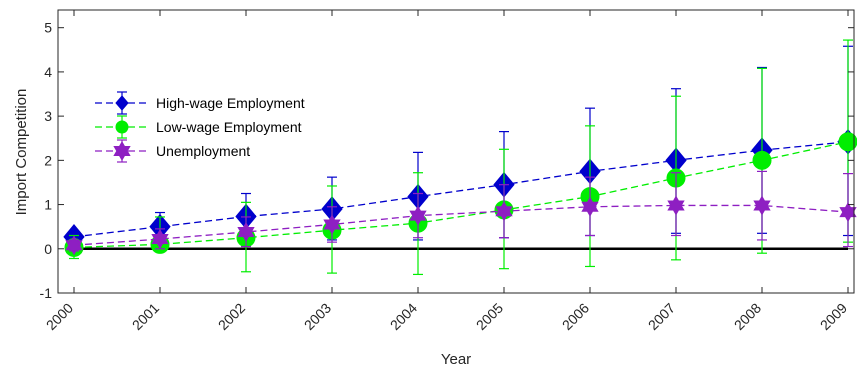 The width and height of the screenshot is (857, 371). I want to click on y-tick-label: -1, so click(46, 293).